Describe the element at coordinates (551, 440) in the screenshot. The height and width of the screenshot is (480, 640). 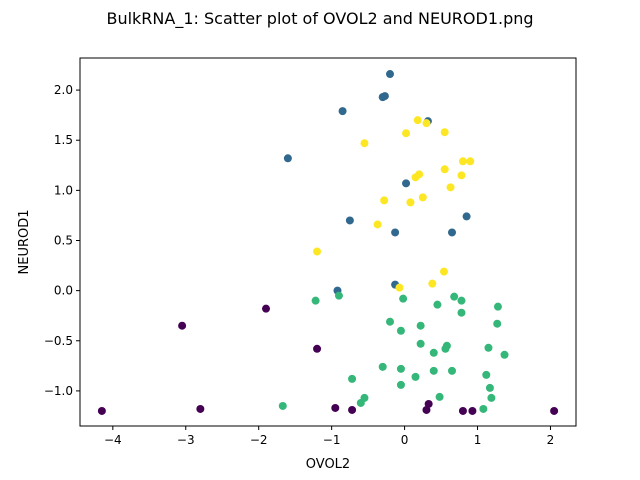
I see `x-tick-label: 2` at that location.